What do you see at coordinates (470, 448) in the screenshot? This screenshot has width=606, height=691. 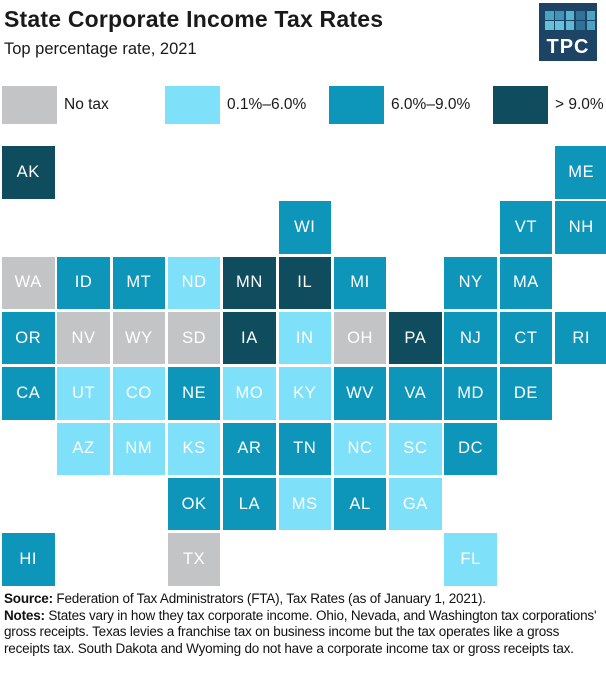 I see `state-tile-dc: DC` at bounding box center [470, 448].